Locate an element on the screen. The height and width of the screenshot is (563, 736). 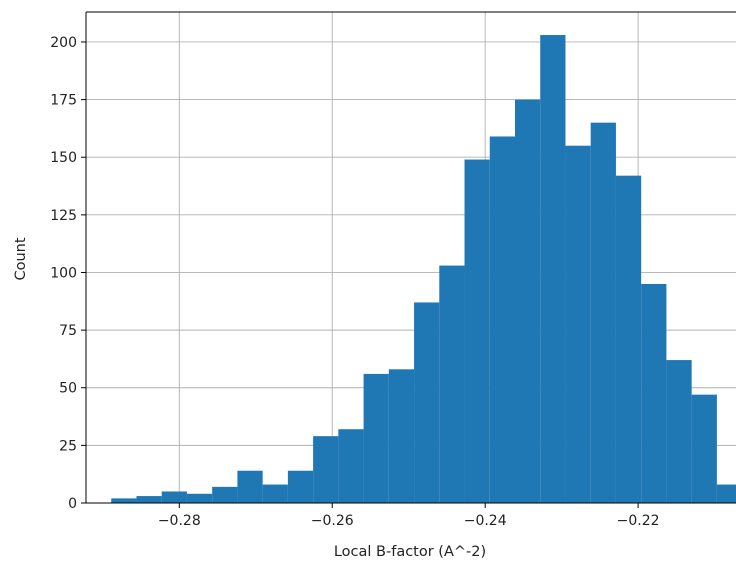
y-tick-label-2: 50 is located at coordinates (68, 389).